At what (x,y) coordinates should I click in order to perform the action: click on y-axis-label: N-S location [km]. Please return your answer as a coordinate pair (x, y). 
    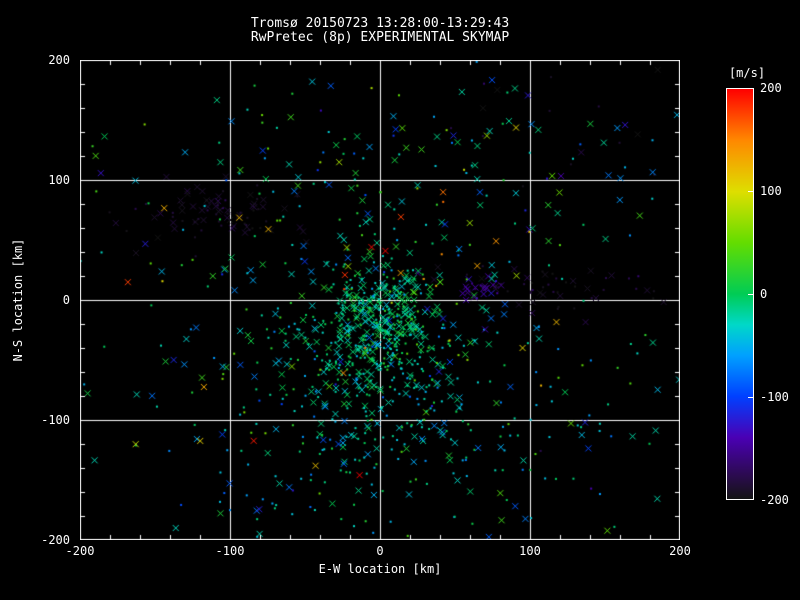
    Looking at the image, I should click on (18, 300).